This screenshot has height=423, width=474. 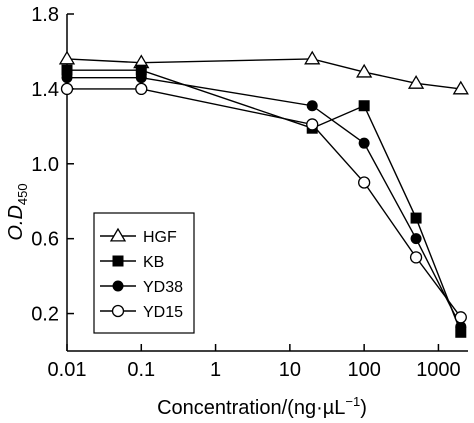 I want to click on legend: HGF KB YD38 YD15, so click(x=144, y=273).